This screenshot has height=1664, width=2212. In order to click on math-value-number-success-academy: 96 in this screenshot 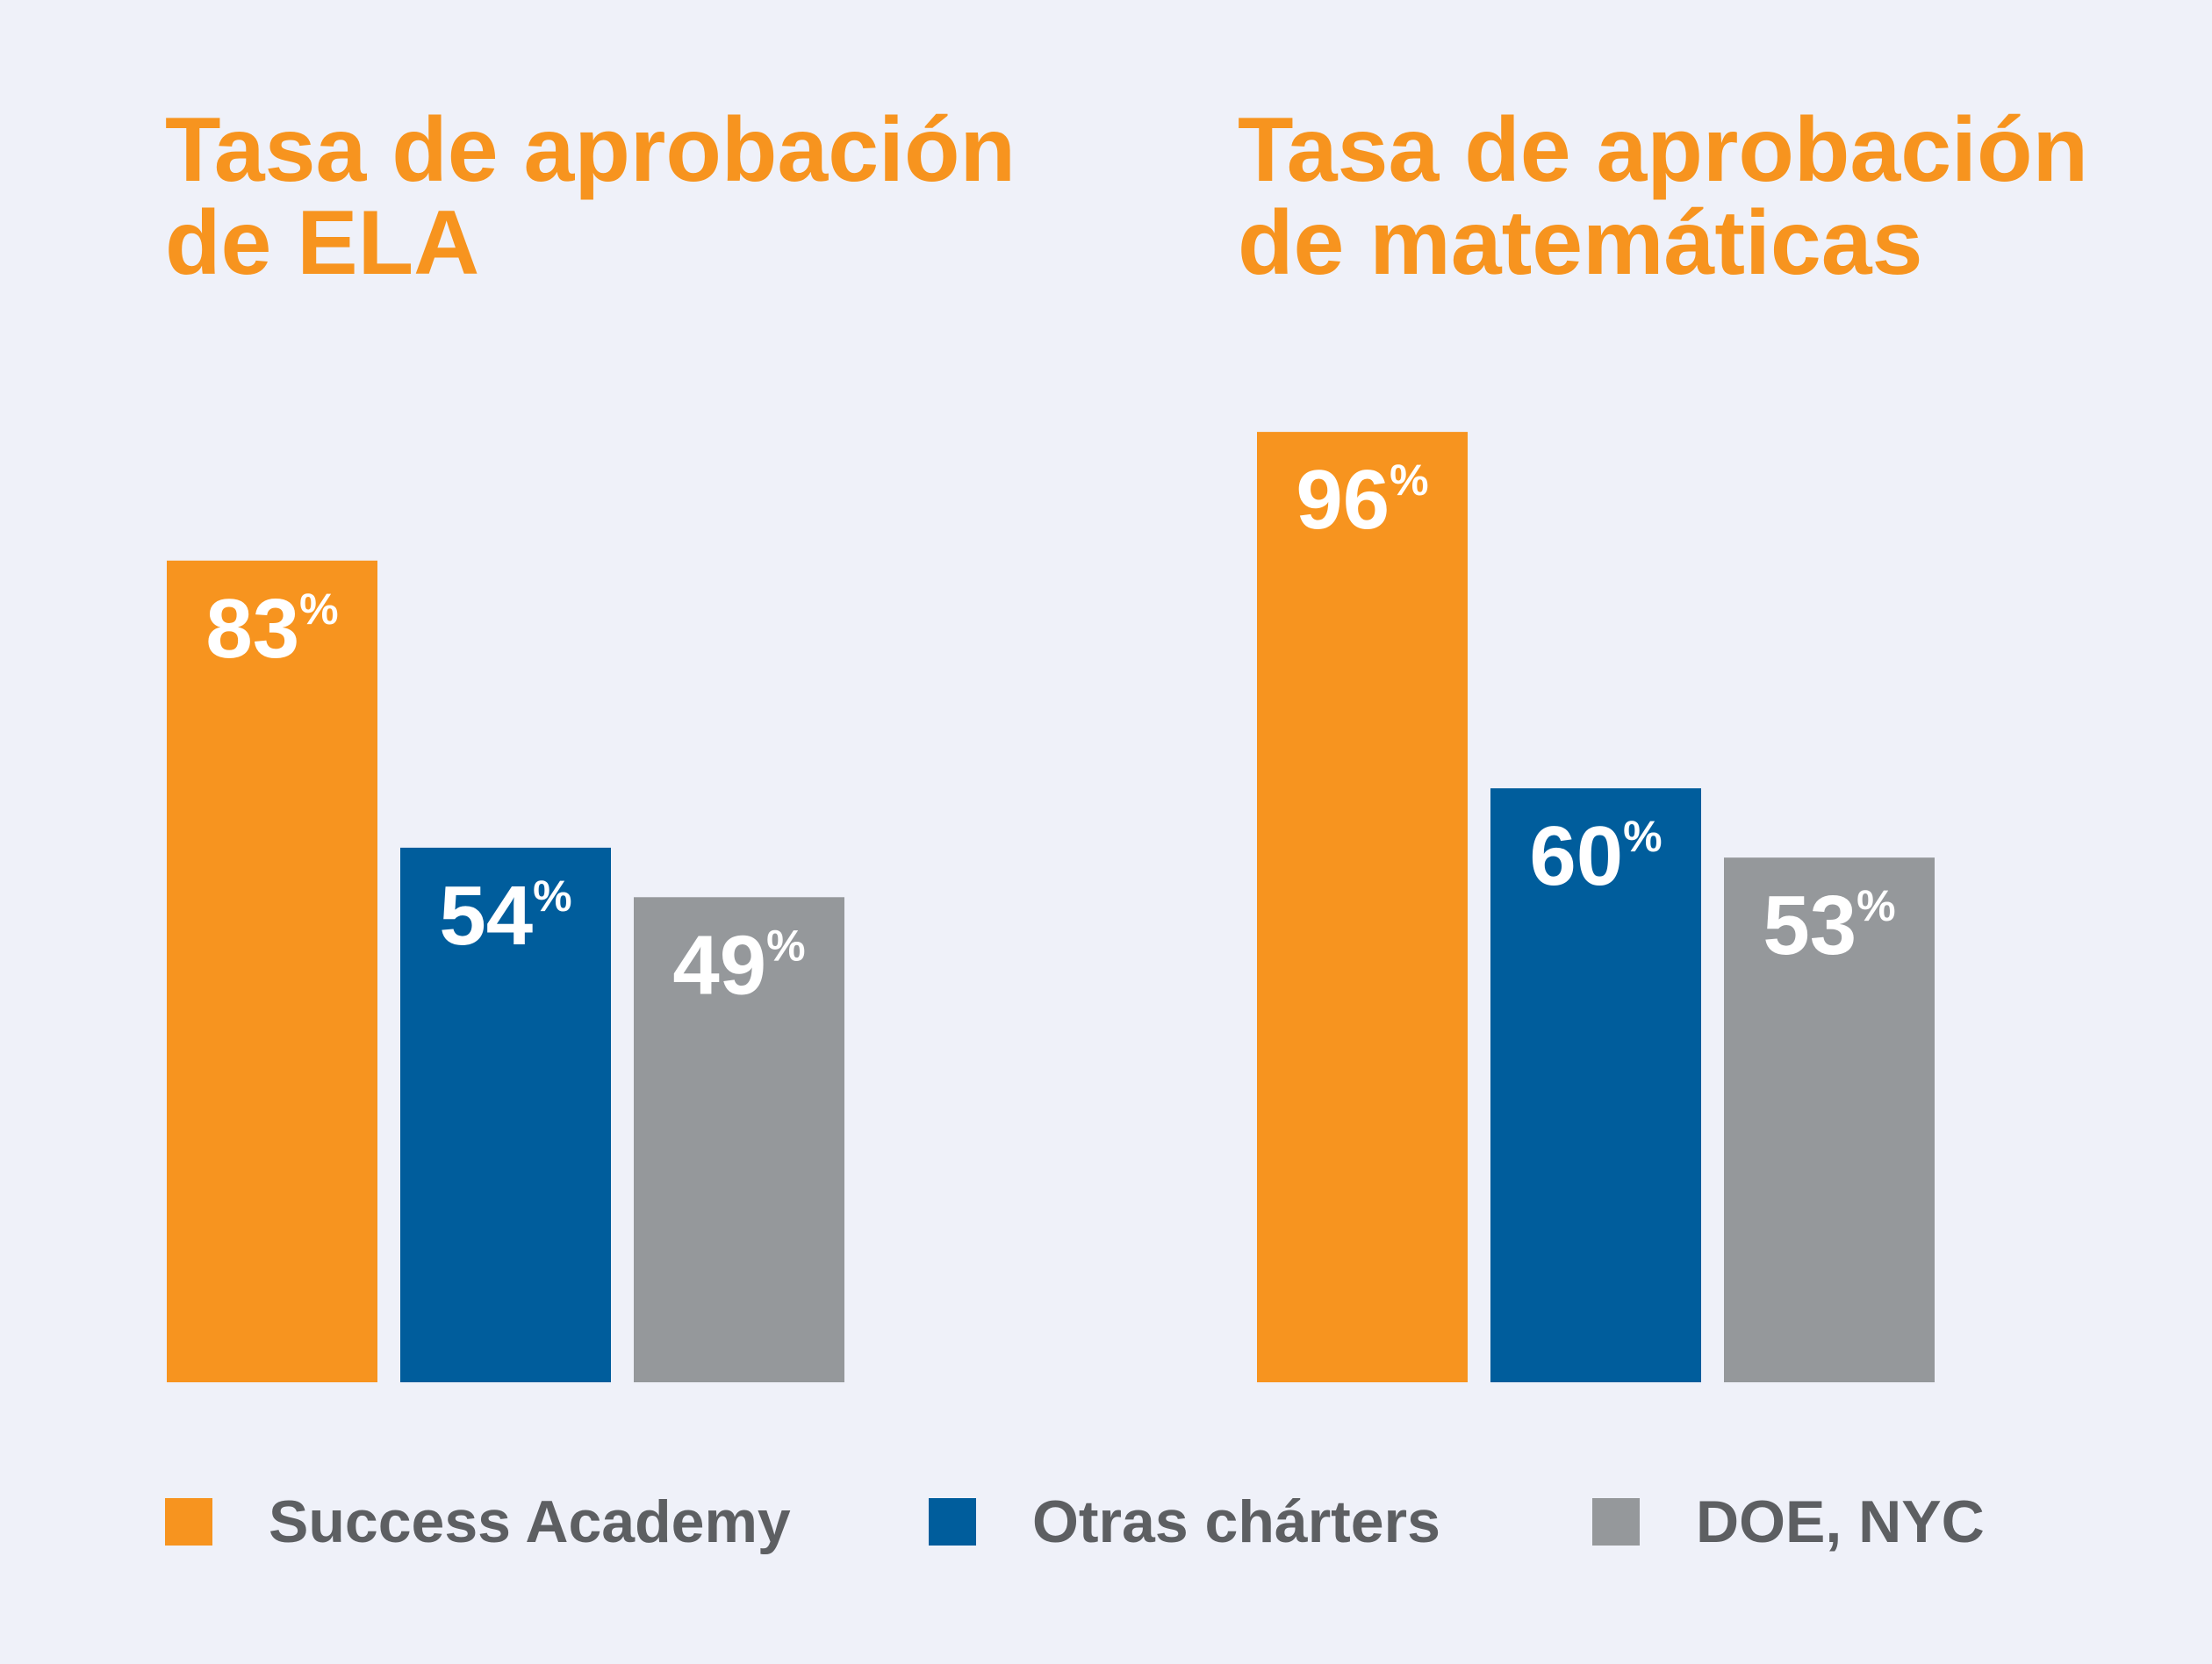, I will do `click(1343, 500)`.